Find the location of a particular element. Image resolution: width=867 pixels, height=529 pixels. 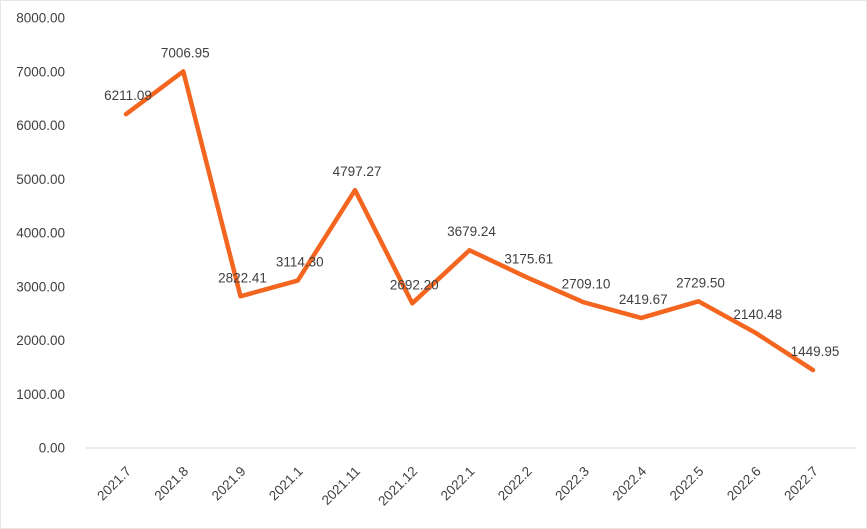

y-axis-tick-label: 0.00 is located at coordinates (52, 448).